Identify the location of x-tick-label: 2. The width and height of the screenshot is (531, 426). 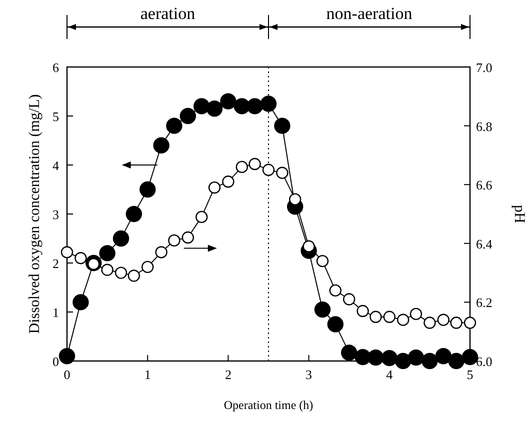
(228, 374).